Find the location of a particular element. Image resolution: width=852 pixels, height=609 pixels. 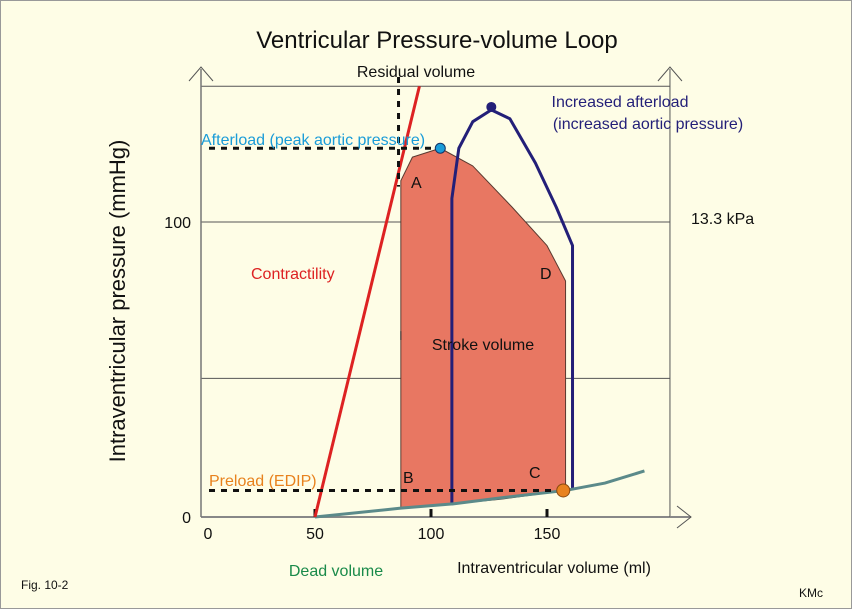

point-b-label: B is located at coordinates (408, 478).